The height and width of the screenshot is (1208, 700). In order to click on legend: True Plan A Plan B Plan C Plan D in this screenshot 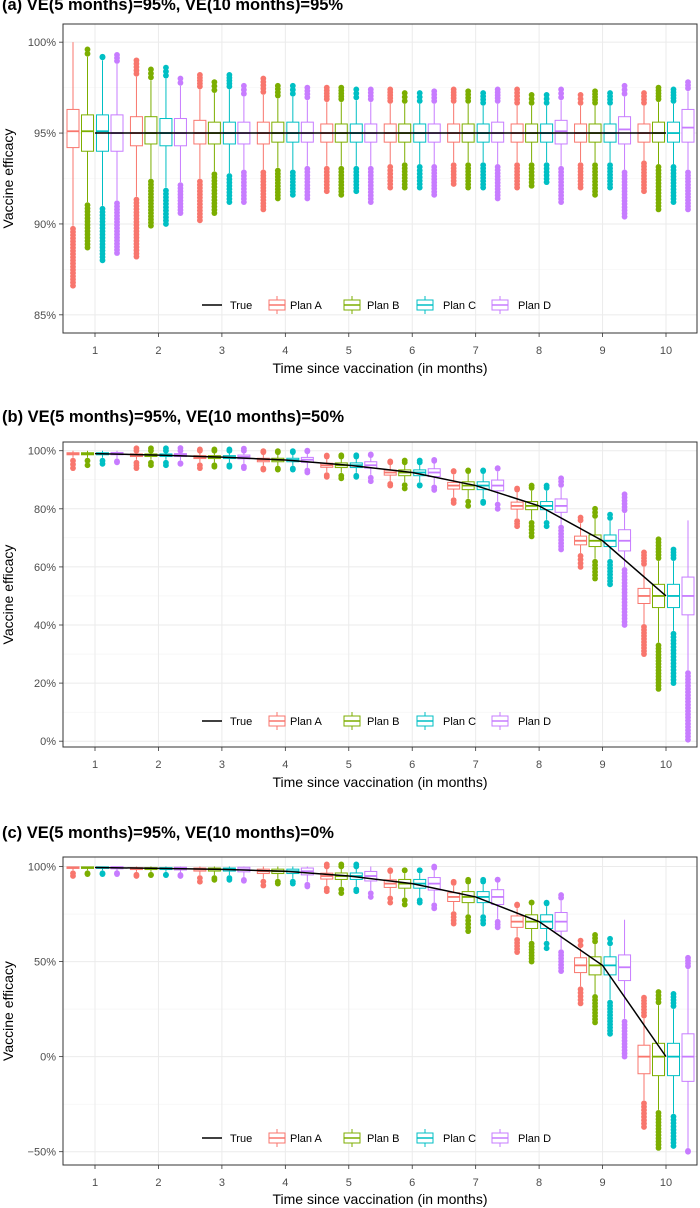, I will do `click(376, 305)`.